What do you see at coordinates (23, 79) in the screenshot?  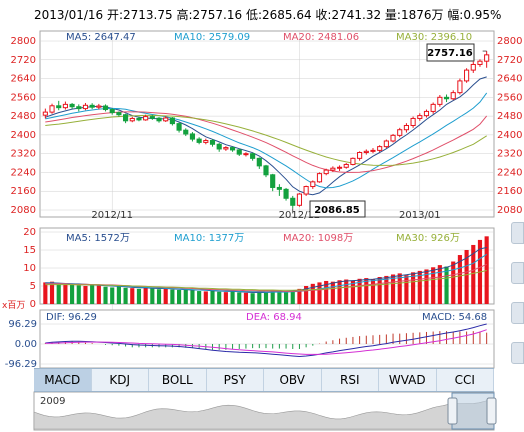 I see `price-ytick-left: 2640` at bounding box center [23, 79].